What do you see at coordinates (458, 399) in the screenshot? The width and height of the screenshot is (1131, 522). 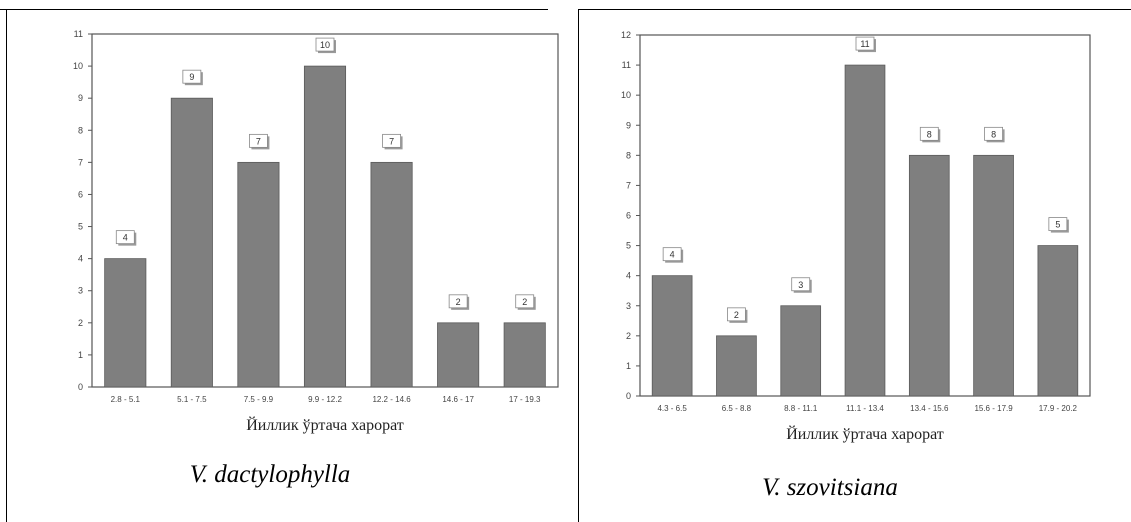 I see `x-tick-label: 14.6 - 17` at bounding box center [458, 399].